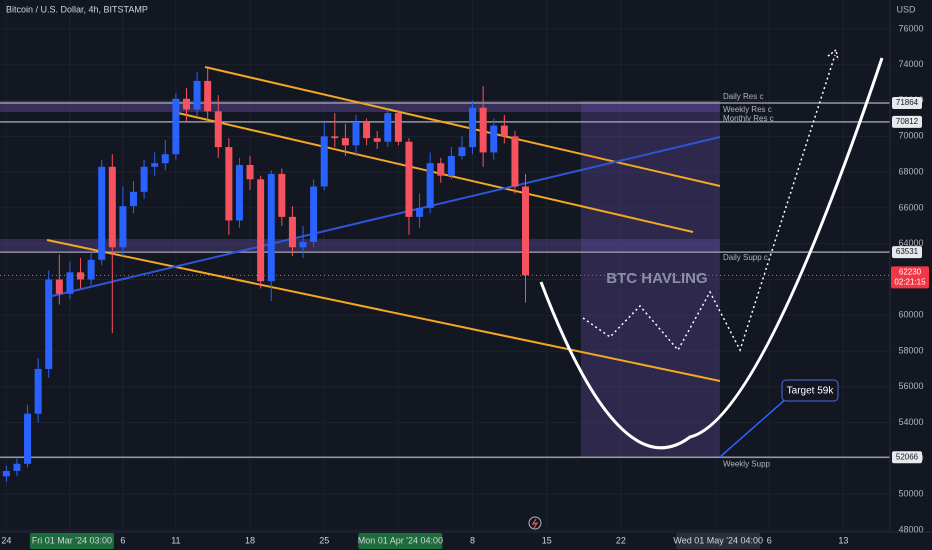 The height and width of the screenshot is (550, 932). What do you see at coordinates (466, 541) in the screenshot?
I see `time-axis` at bounding box center [466, 541].